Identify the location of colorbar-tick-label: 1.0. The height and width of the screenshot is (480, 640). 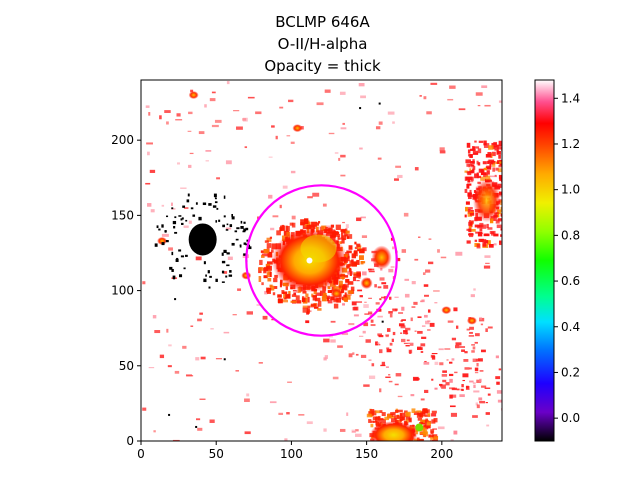
(570, 190).